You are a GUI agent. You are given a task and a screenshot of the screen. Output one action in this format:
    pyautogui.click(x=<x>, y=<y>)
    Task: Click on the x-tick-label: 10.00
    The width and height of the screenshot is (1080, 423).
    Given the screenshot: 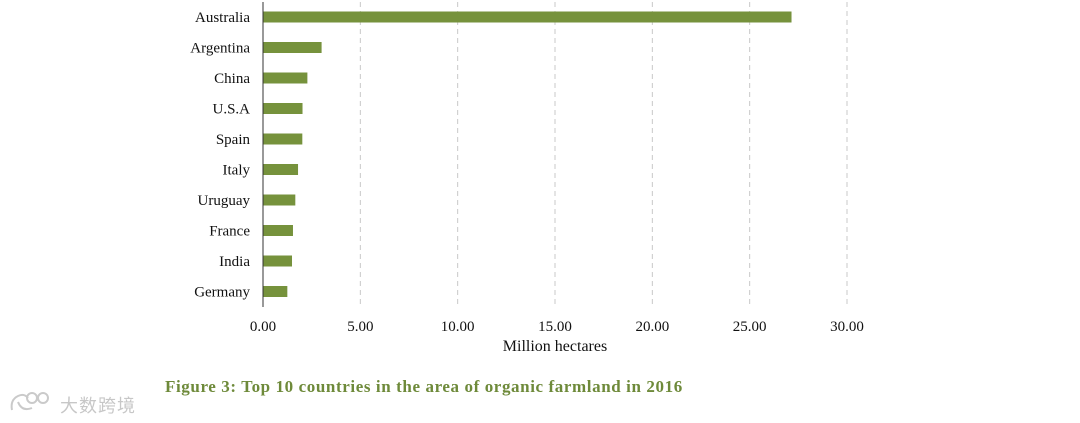 What is the action you would take?
    pyautogui.click(x=458, y=327)
    